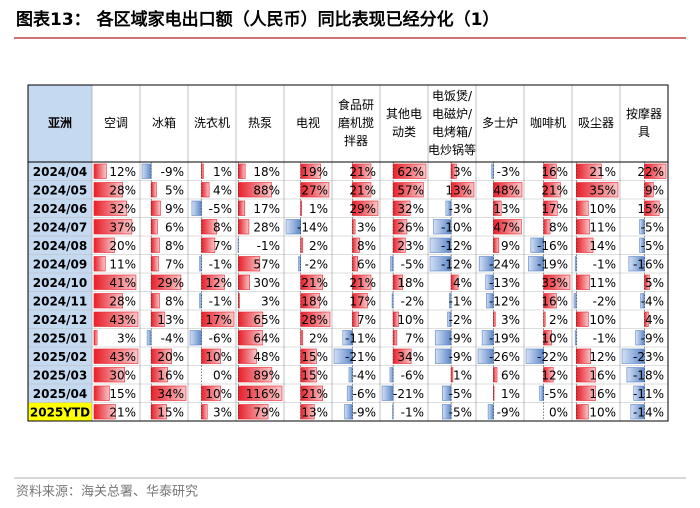 The image size is (700, 508). What do you see at coordinates (452, 149) in the screenshot?
I see `column-header: 电炒锅等` at bounding box center [452, 149].